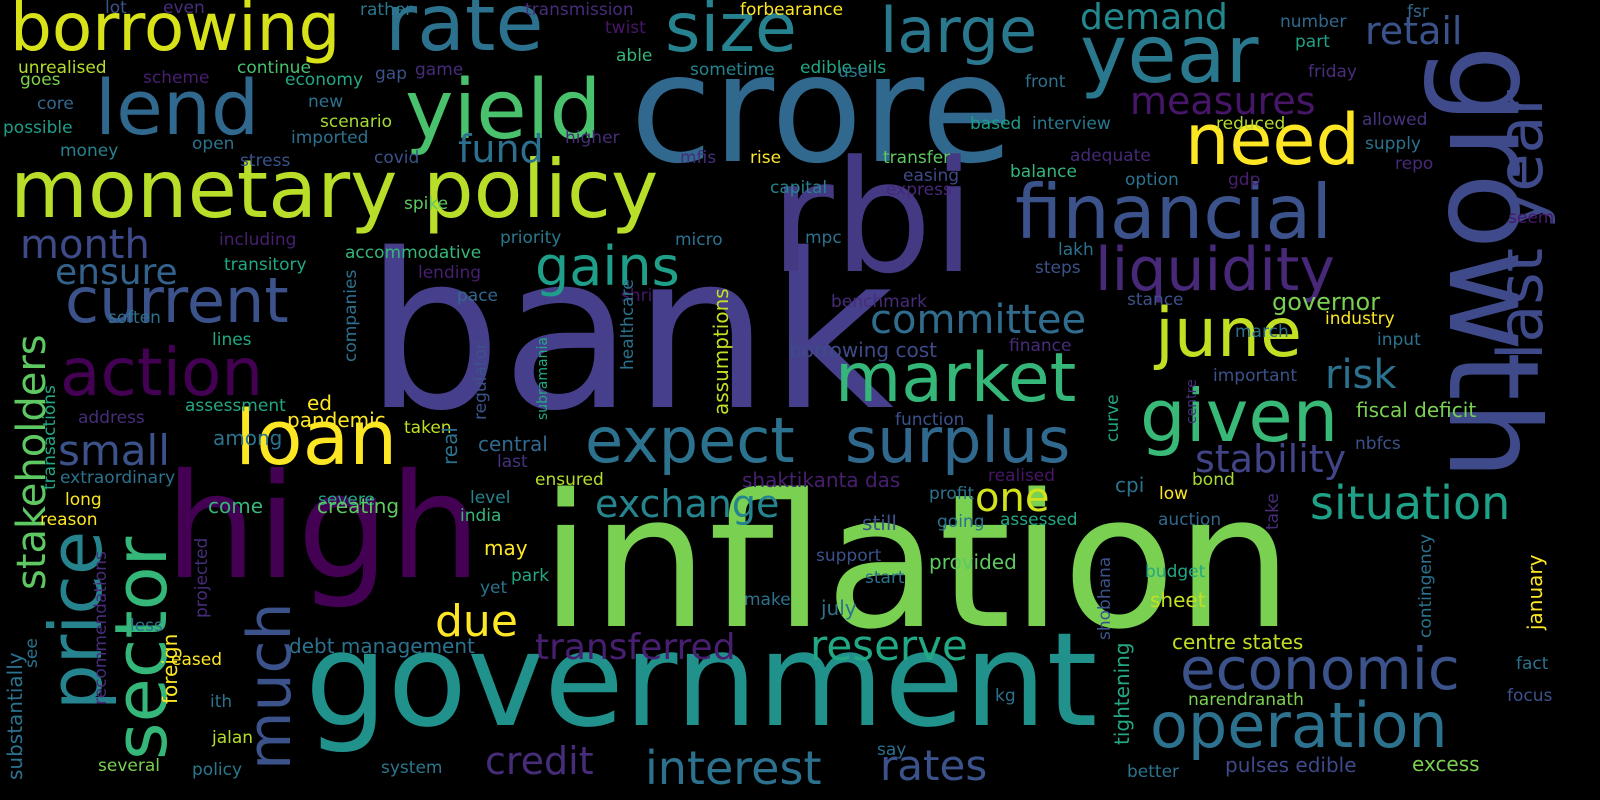  Describe the element at coordinates (85, 245) in the screenshot. I see `word-month: month` at that location.